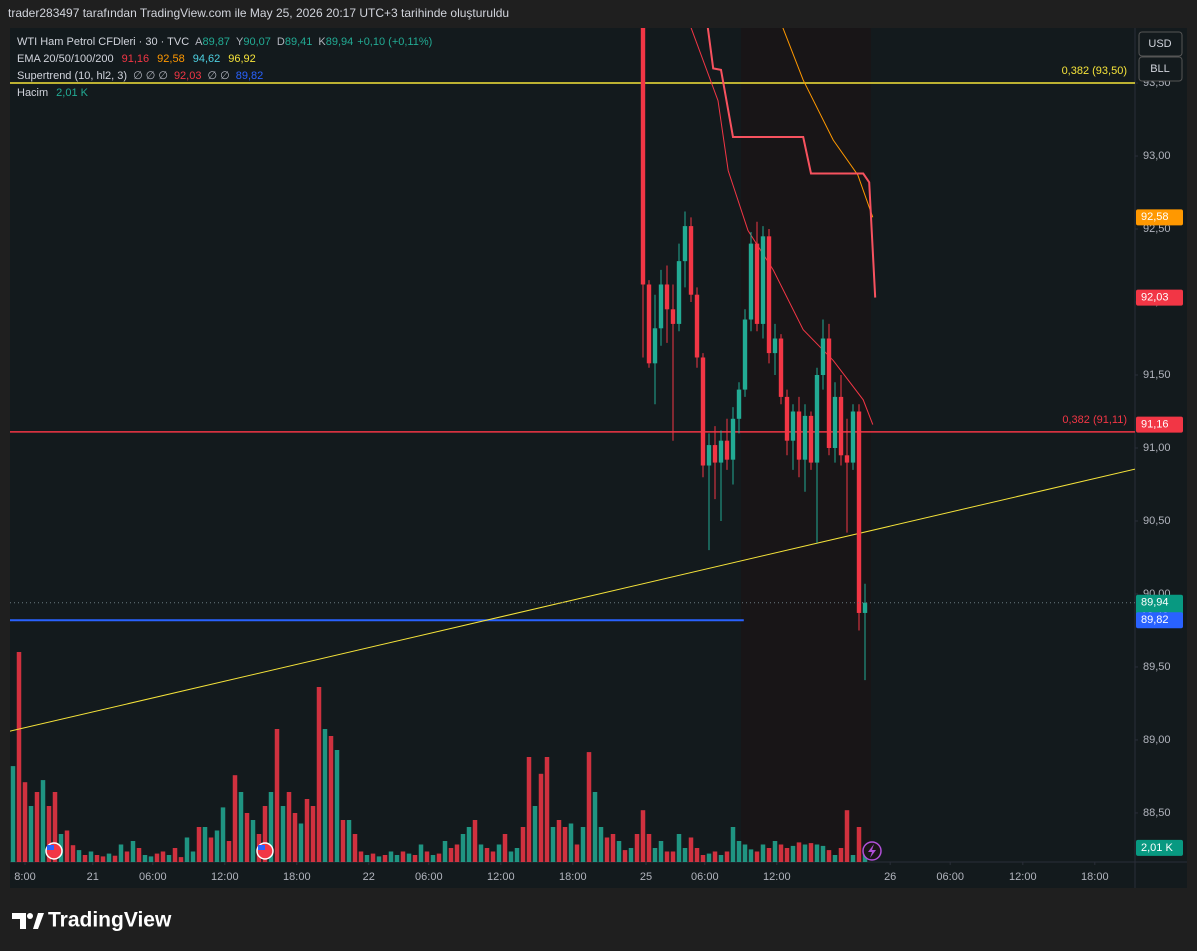  Describe the element at coordinates (207, 59) in the screenshot. I see `legend-item: 94,62` at that location.